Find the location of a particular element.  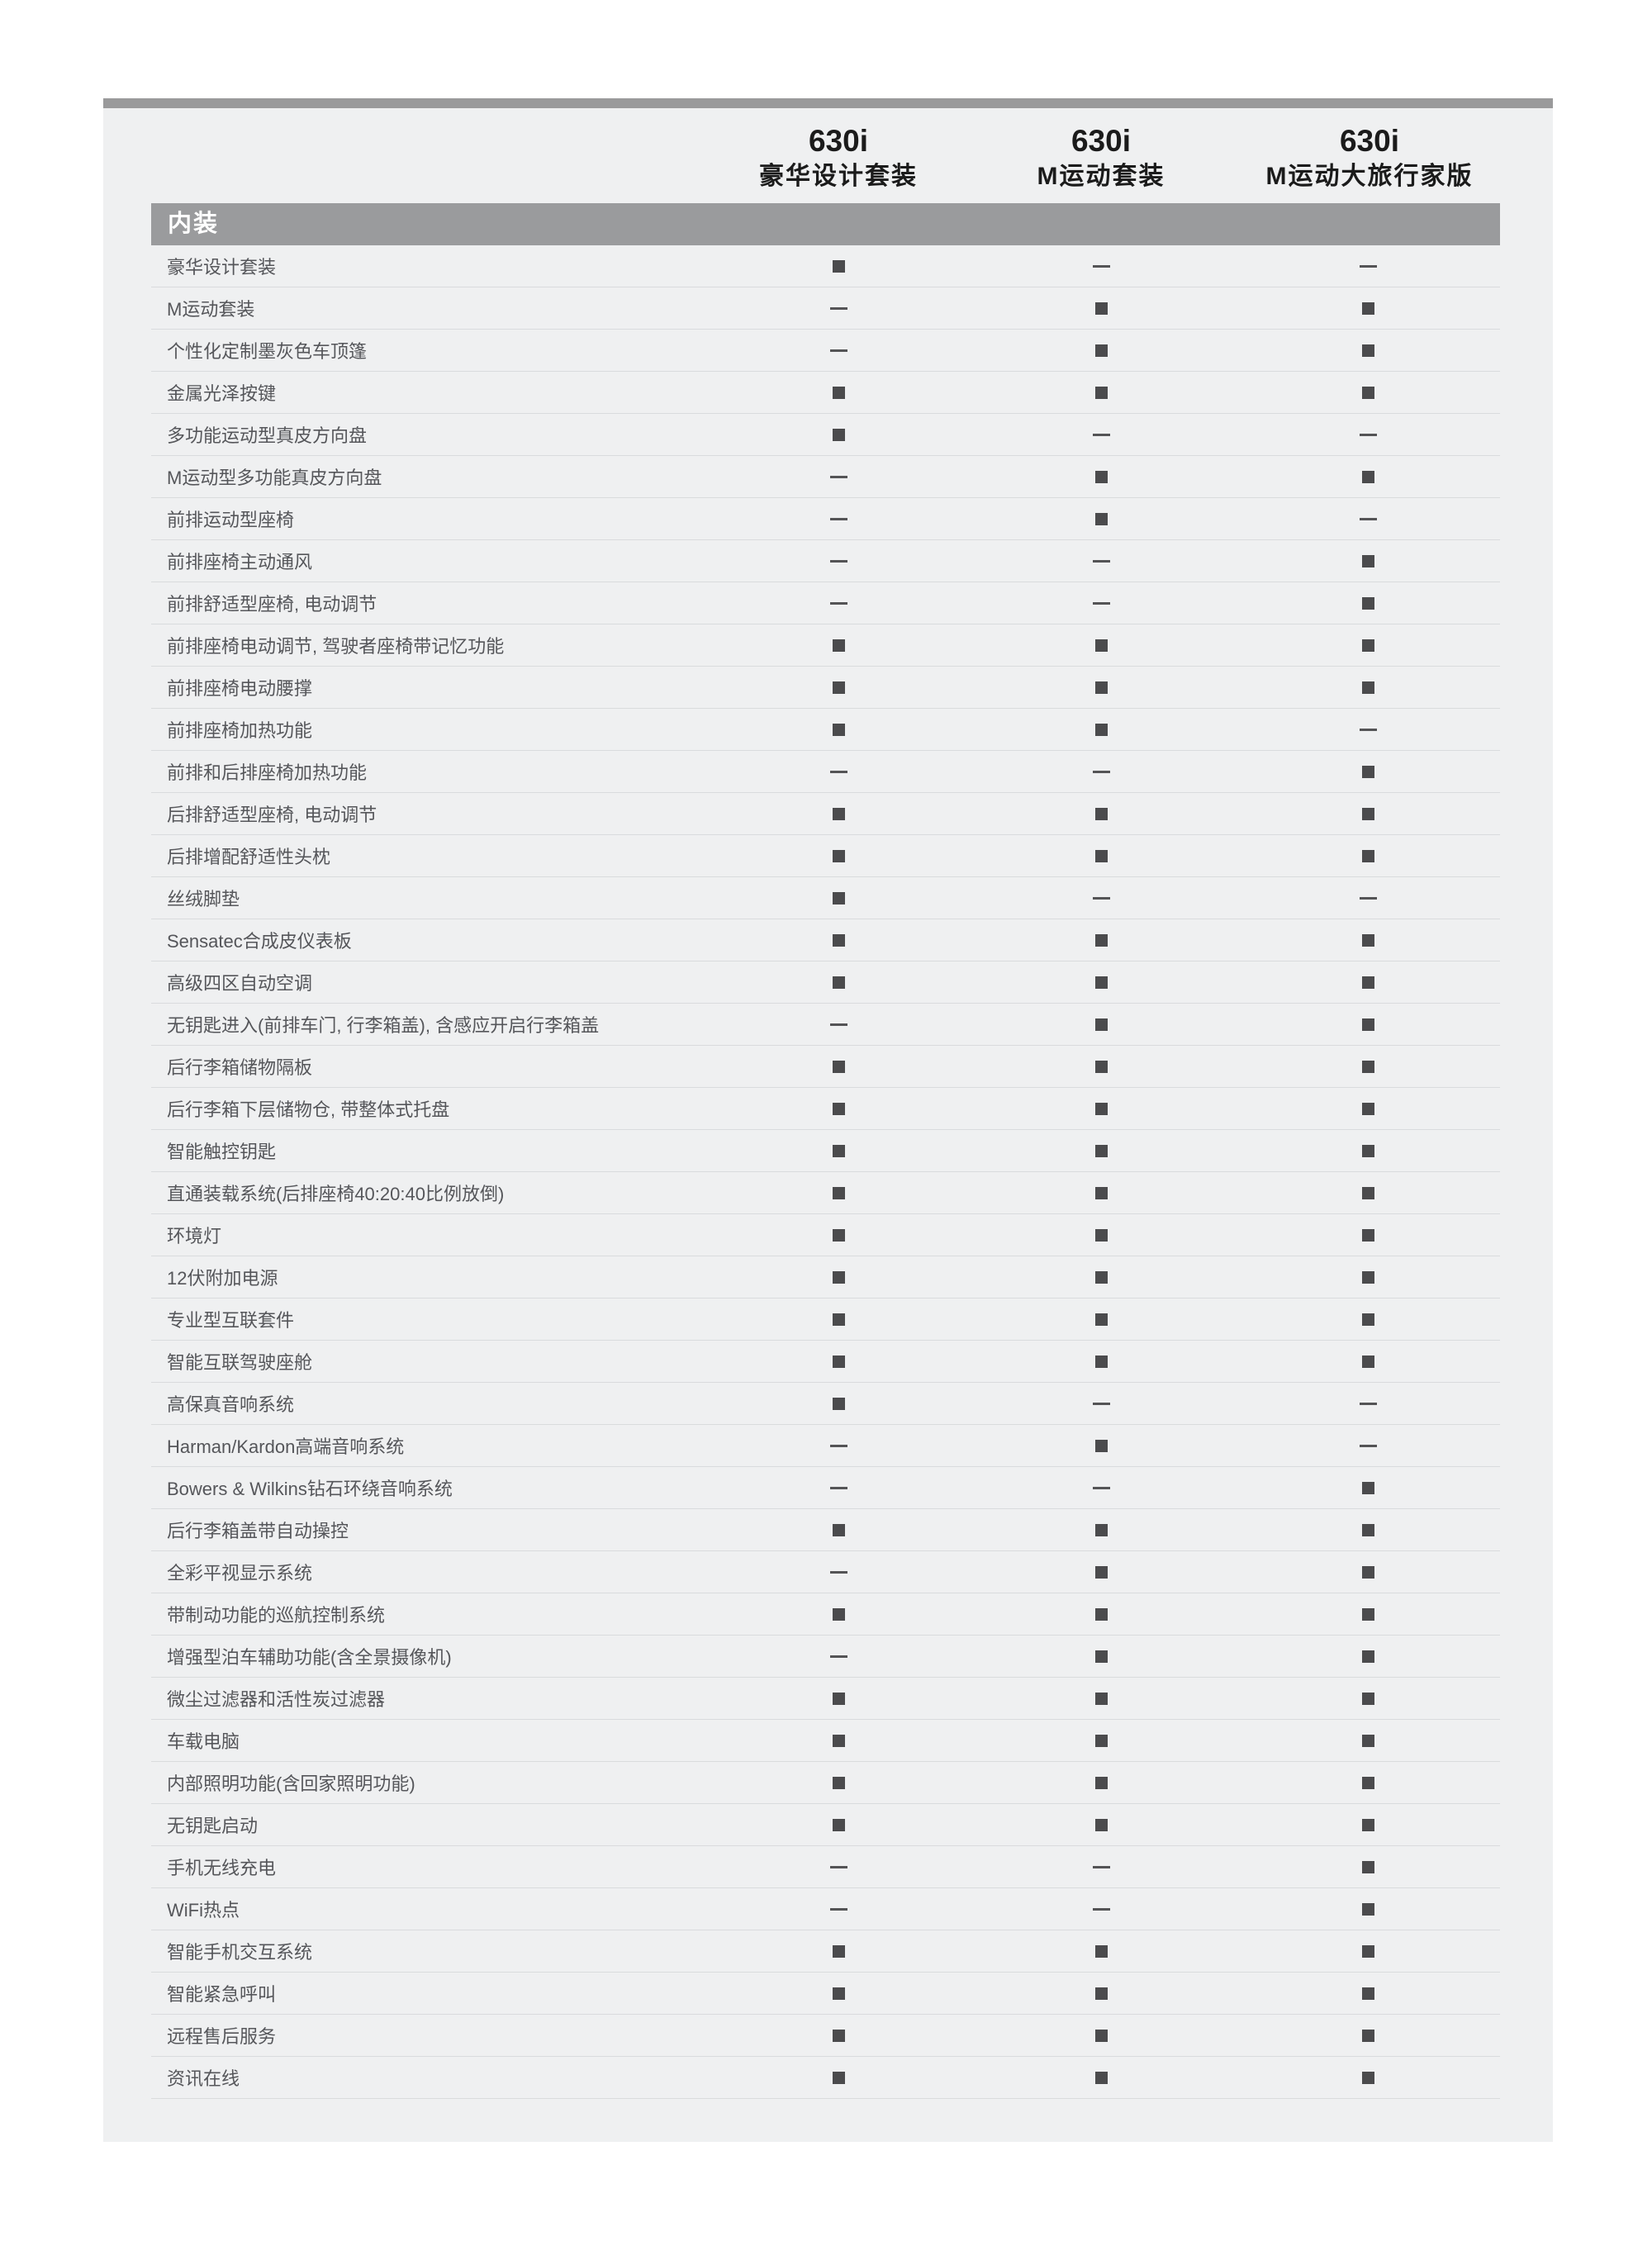

table-row: 无钥匙启动 is located at coordinates (825, 1825).